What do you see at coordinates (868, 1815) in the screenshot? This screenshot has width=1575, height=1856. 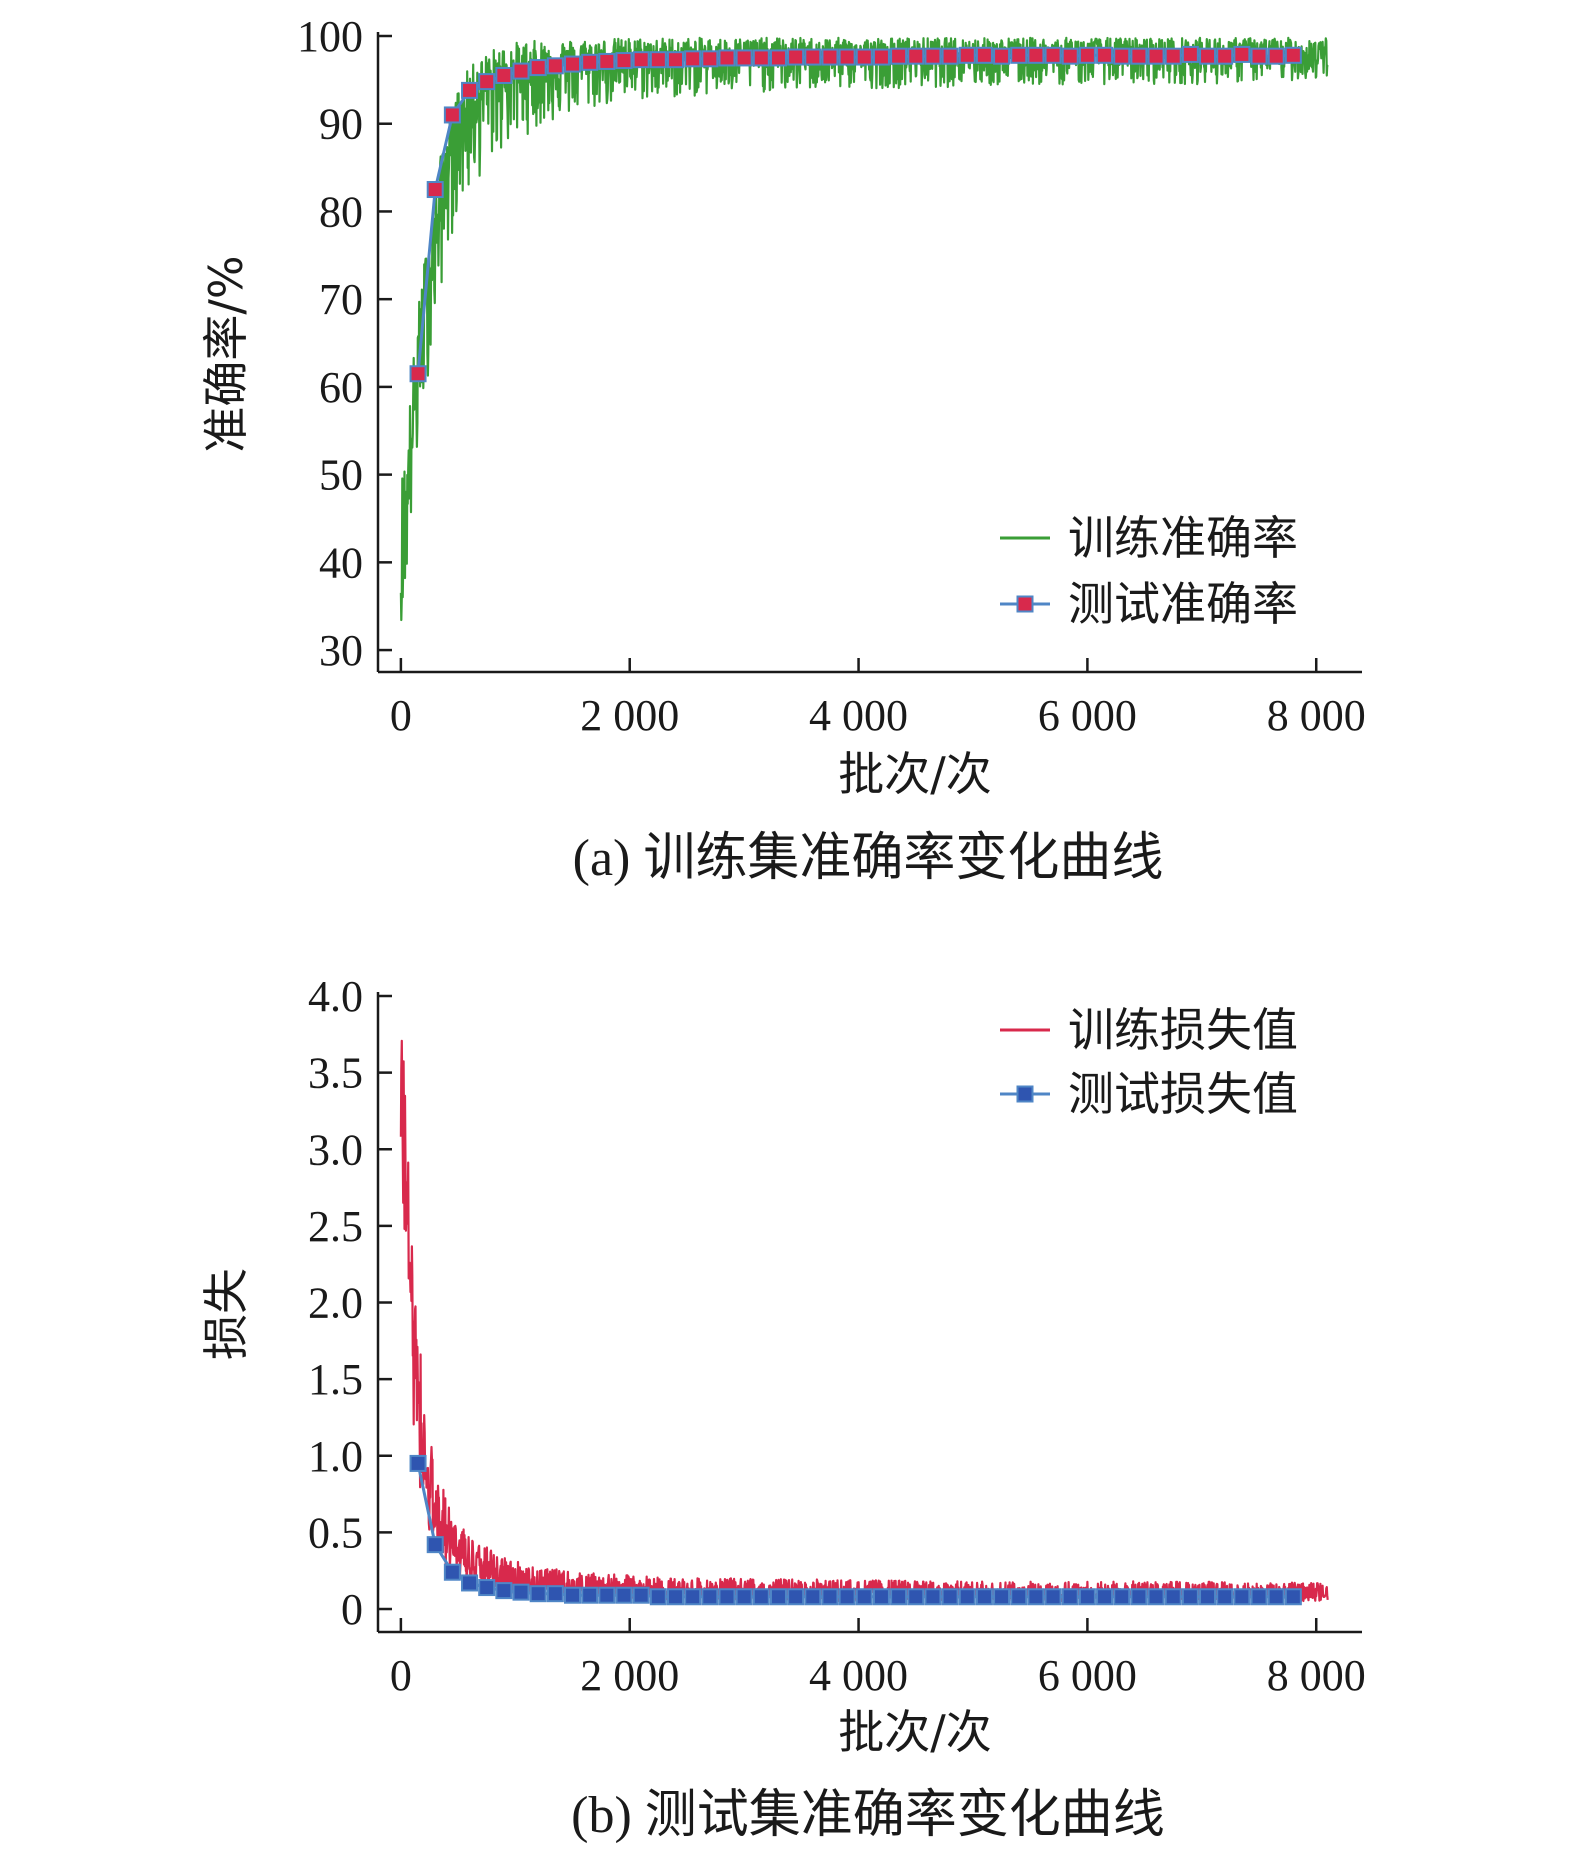 I see `figure-caption: (b) 测试集准确率变化曲线` at bounding box center [868, 1815].